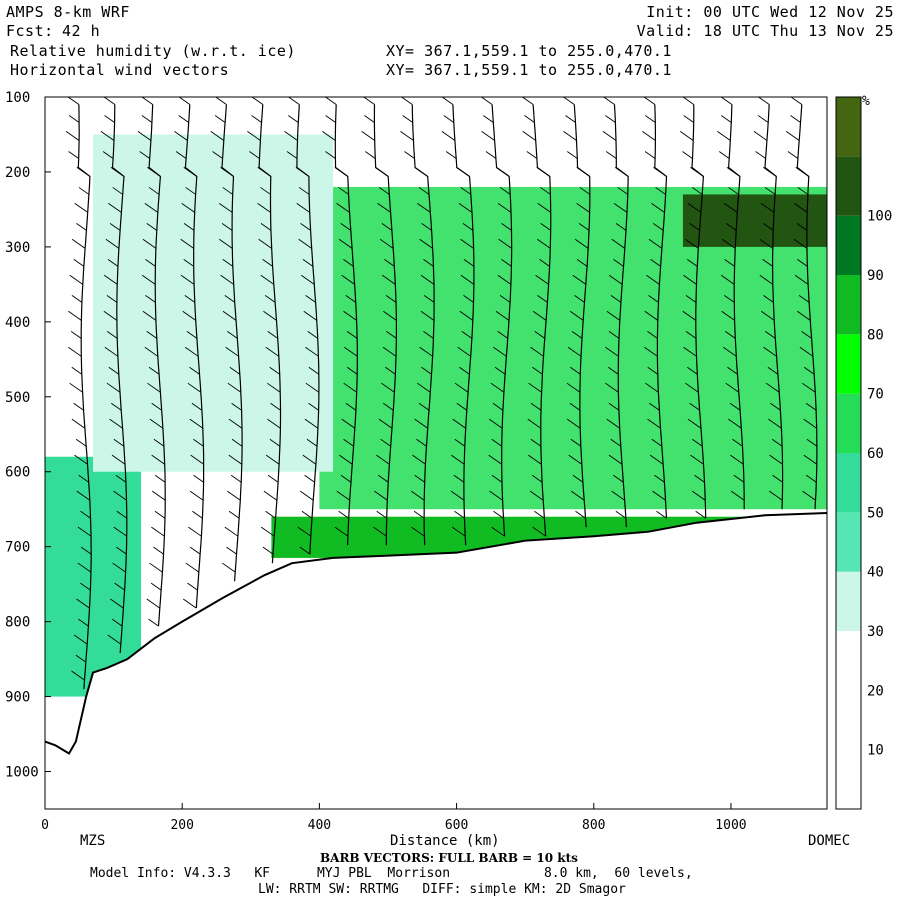 This screenshot has height=900, width=900. Describe the element at coordinates (17, 98) in the screenshot. I see `y-tick-label: 100` at that location.